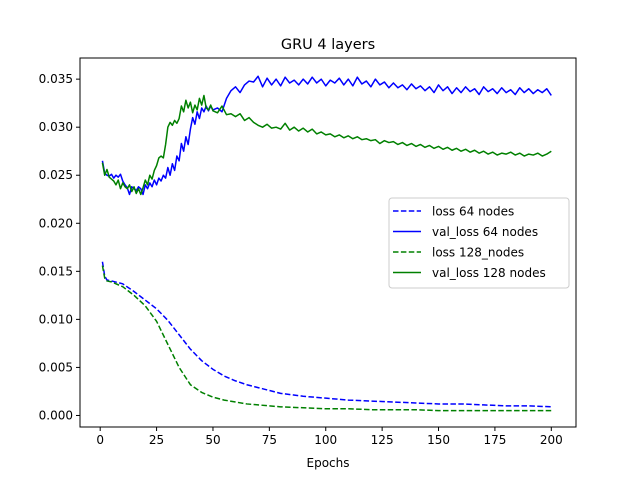 The height and width of the screenshot is (480, 640). Describe the element at coordinates (328, 45) in the screenshot. I see `chart-title: GRU 4 layers` at that location.